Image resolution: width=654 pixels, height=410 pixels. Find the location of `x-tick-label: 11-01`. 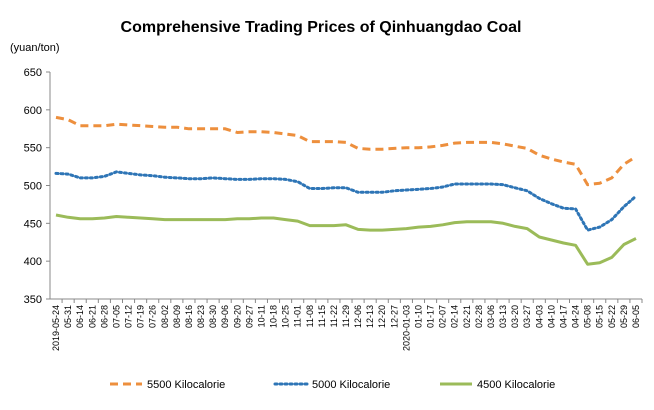

x-tick-label: 11-01 is located at coordinates (298, 316).